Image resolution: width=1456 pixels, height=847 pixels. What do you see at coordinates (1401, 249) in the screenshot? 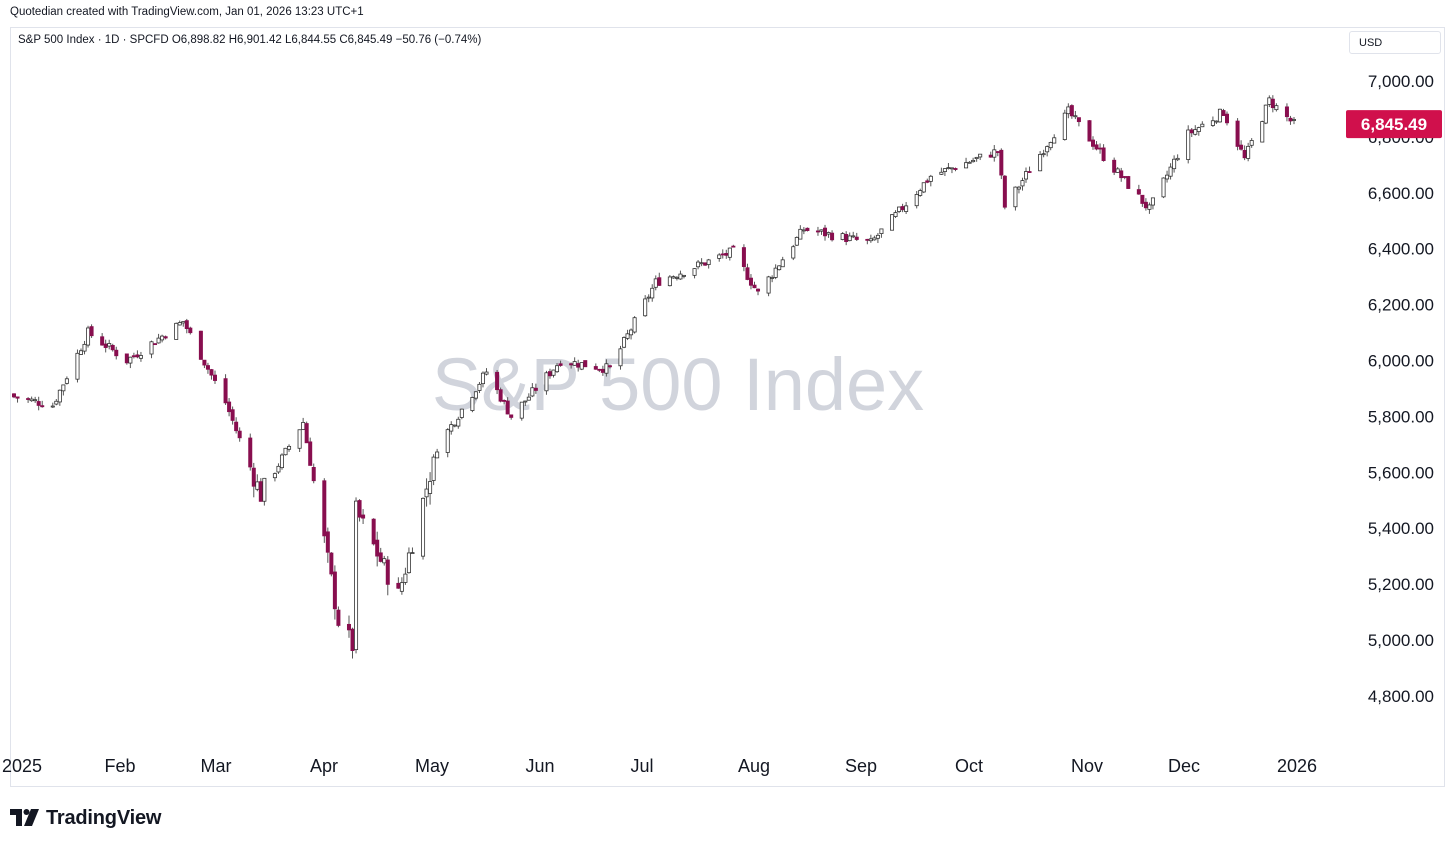
I see `price-axis-label: 6,400.00` at bounding box center [1401, 249].